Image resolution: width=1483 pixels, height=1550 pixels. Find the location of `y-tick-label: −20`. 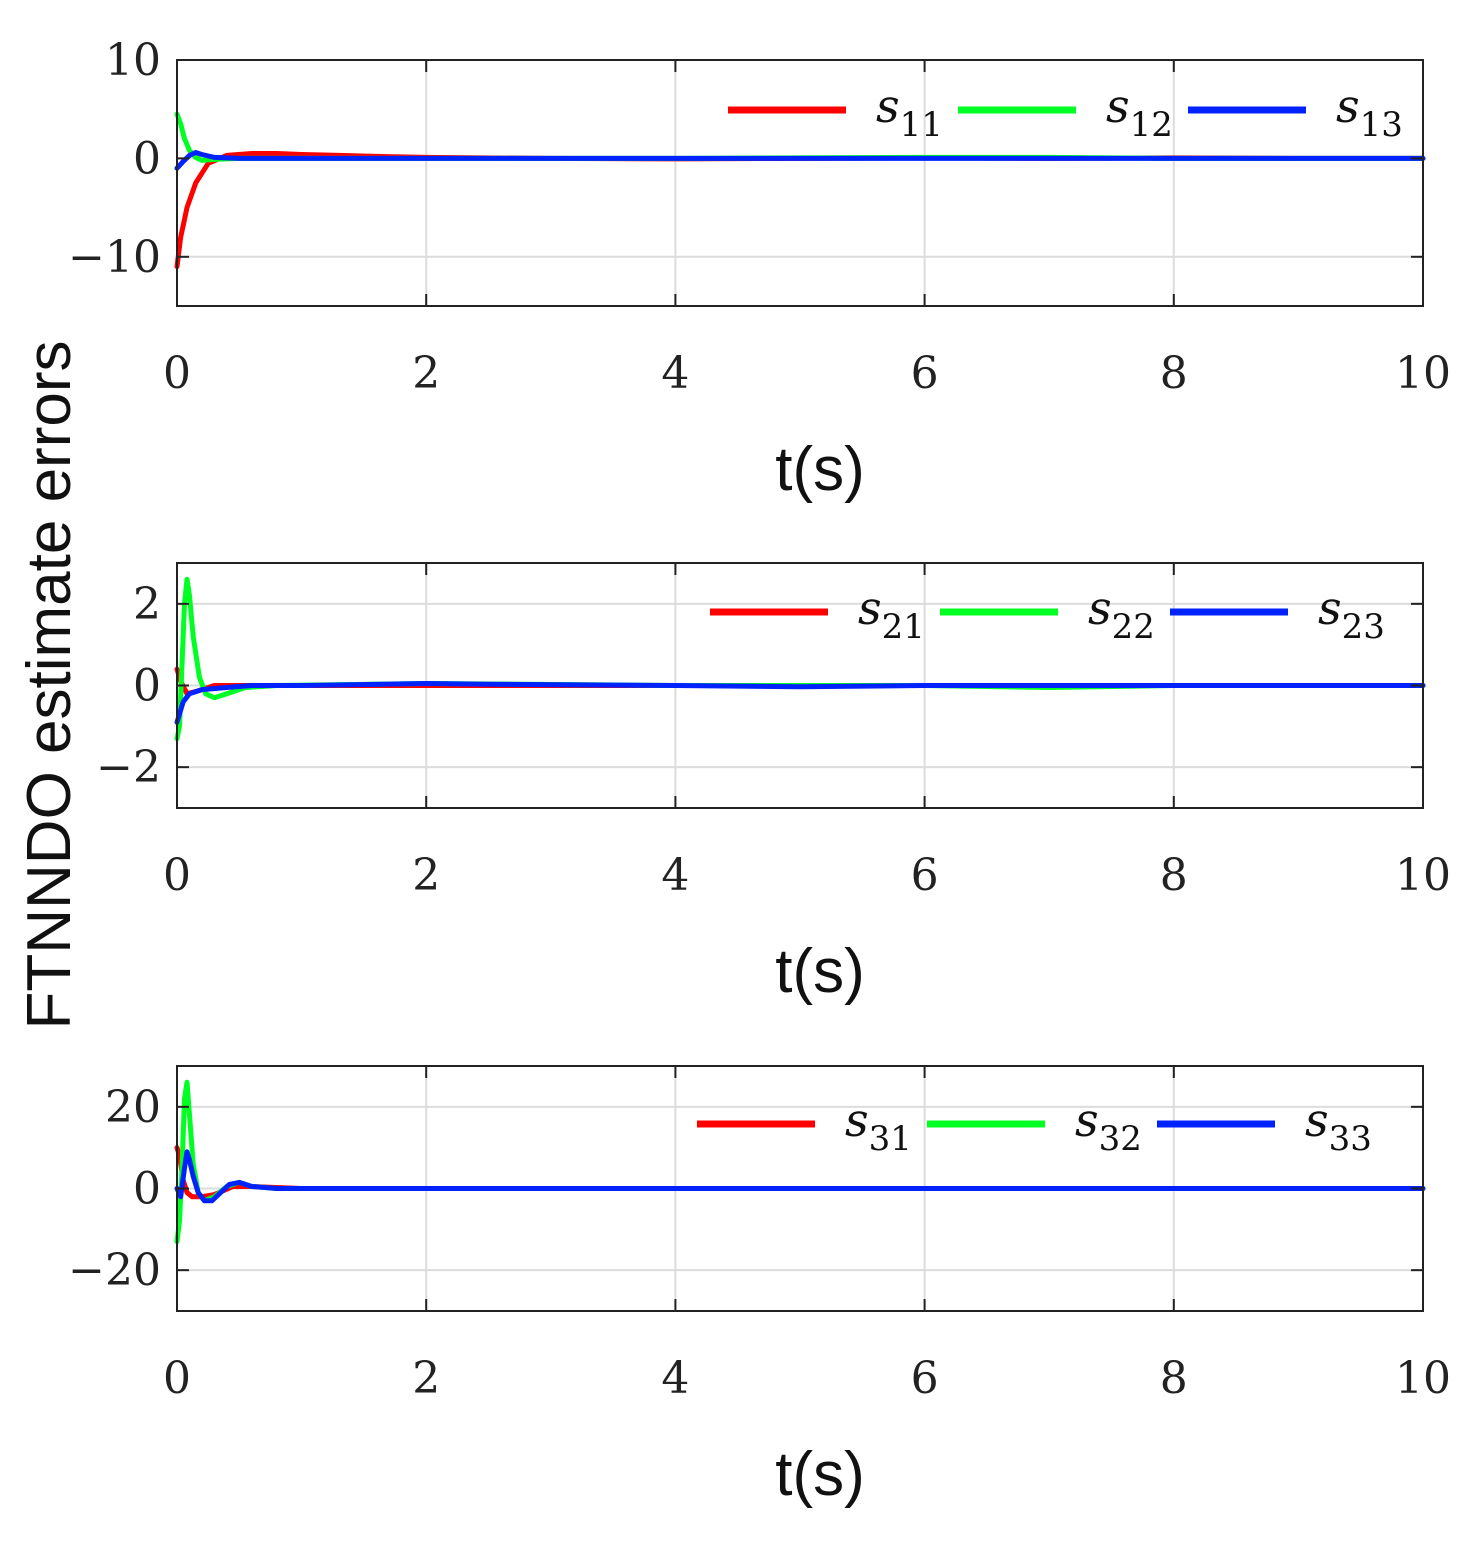

y-tick-label: −20 is located at coordinates (114, 1270).